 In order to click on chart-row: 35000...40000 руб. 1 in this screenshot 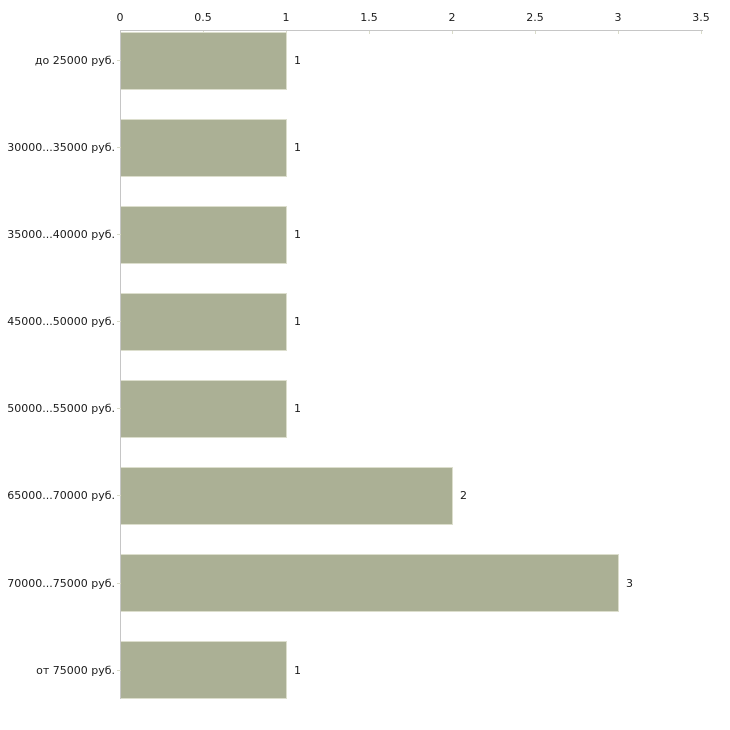, I will do `click(365, 247)`.